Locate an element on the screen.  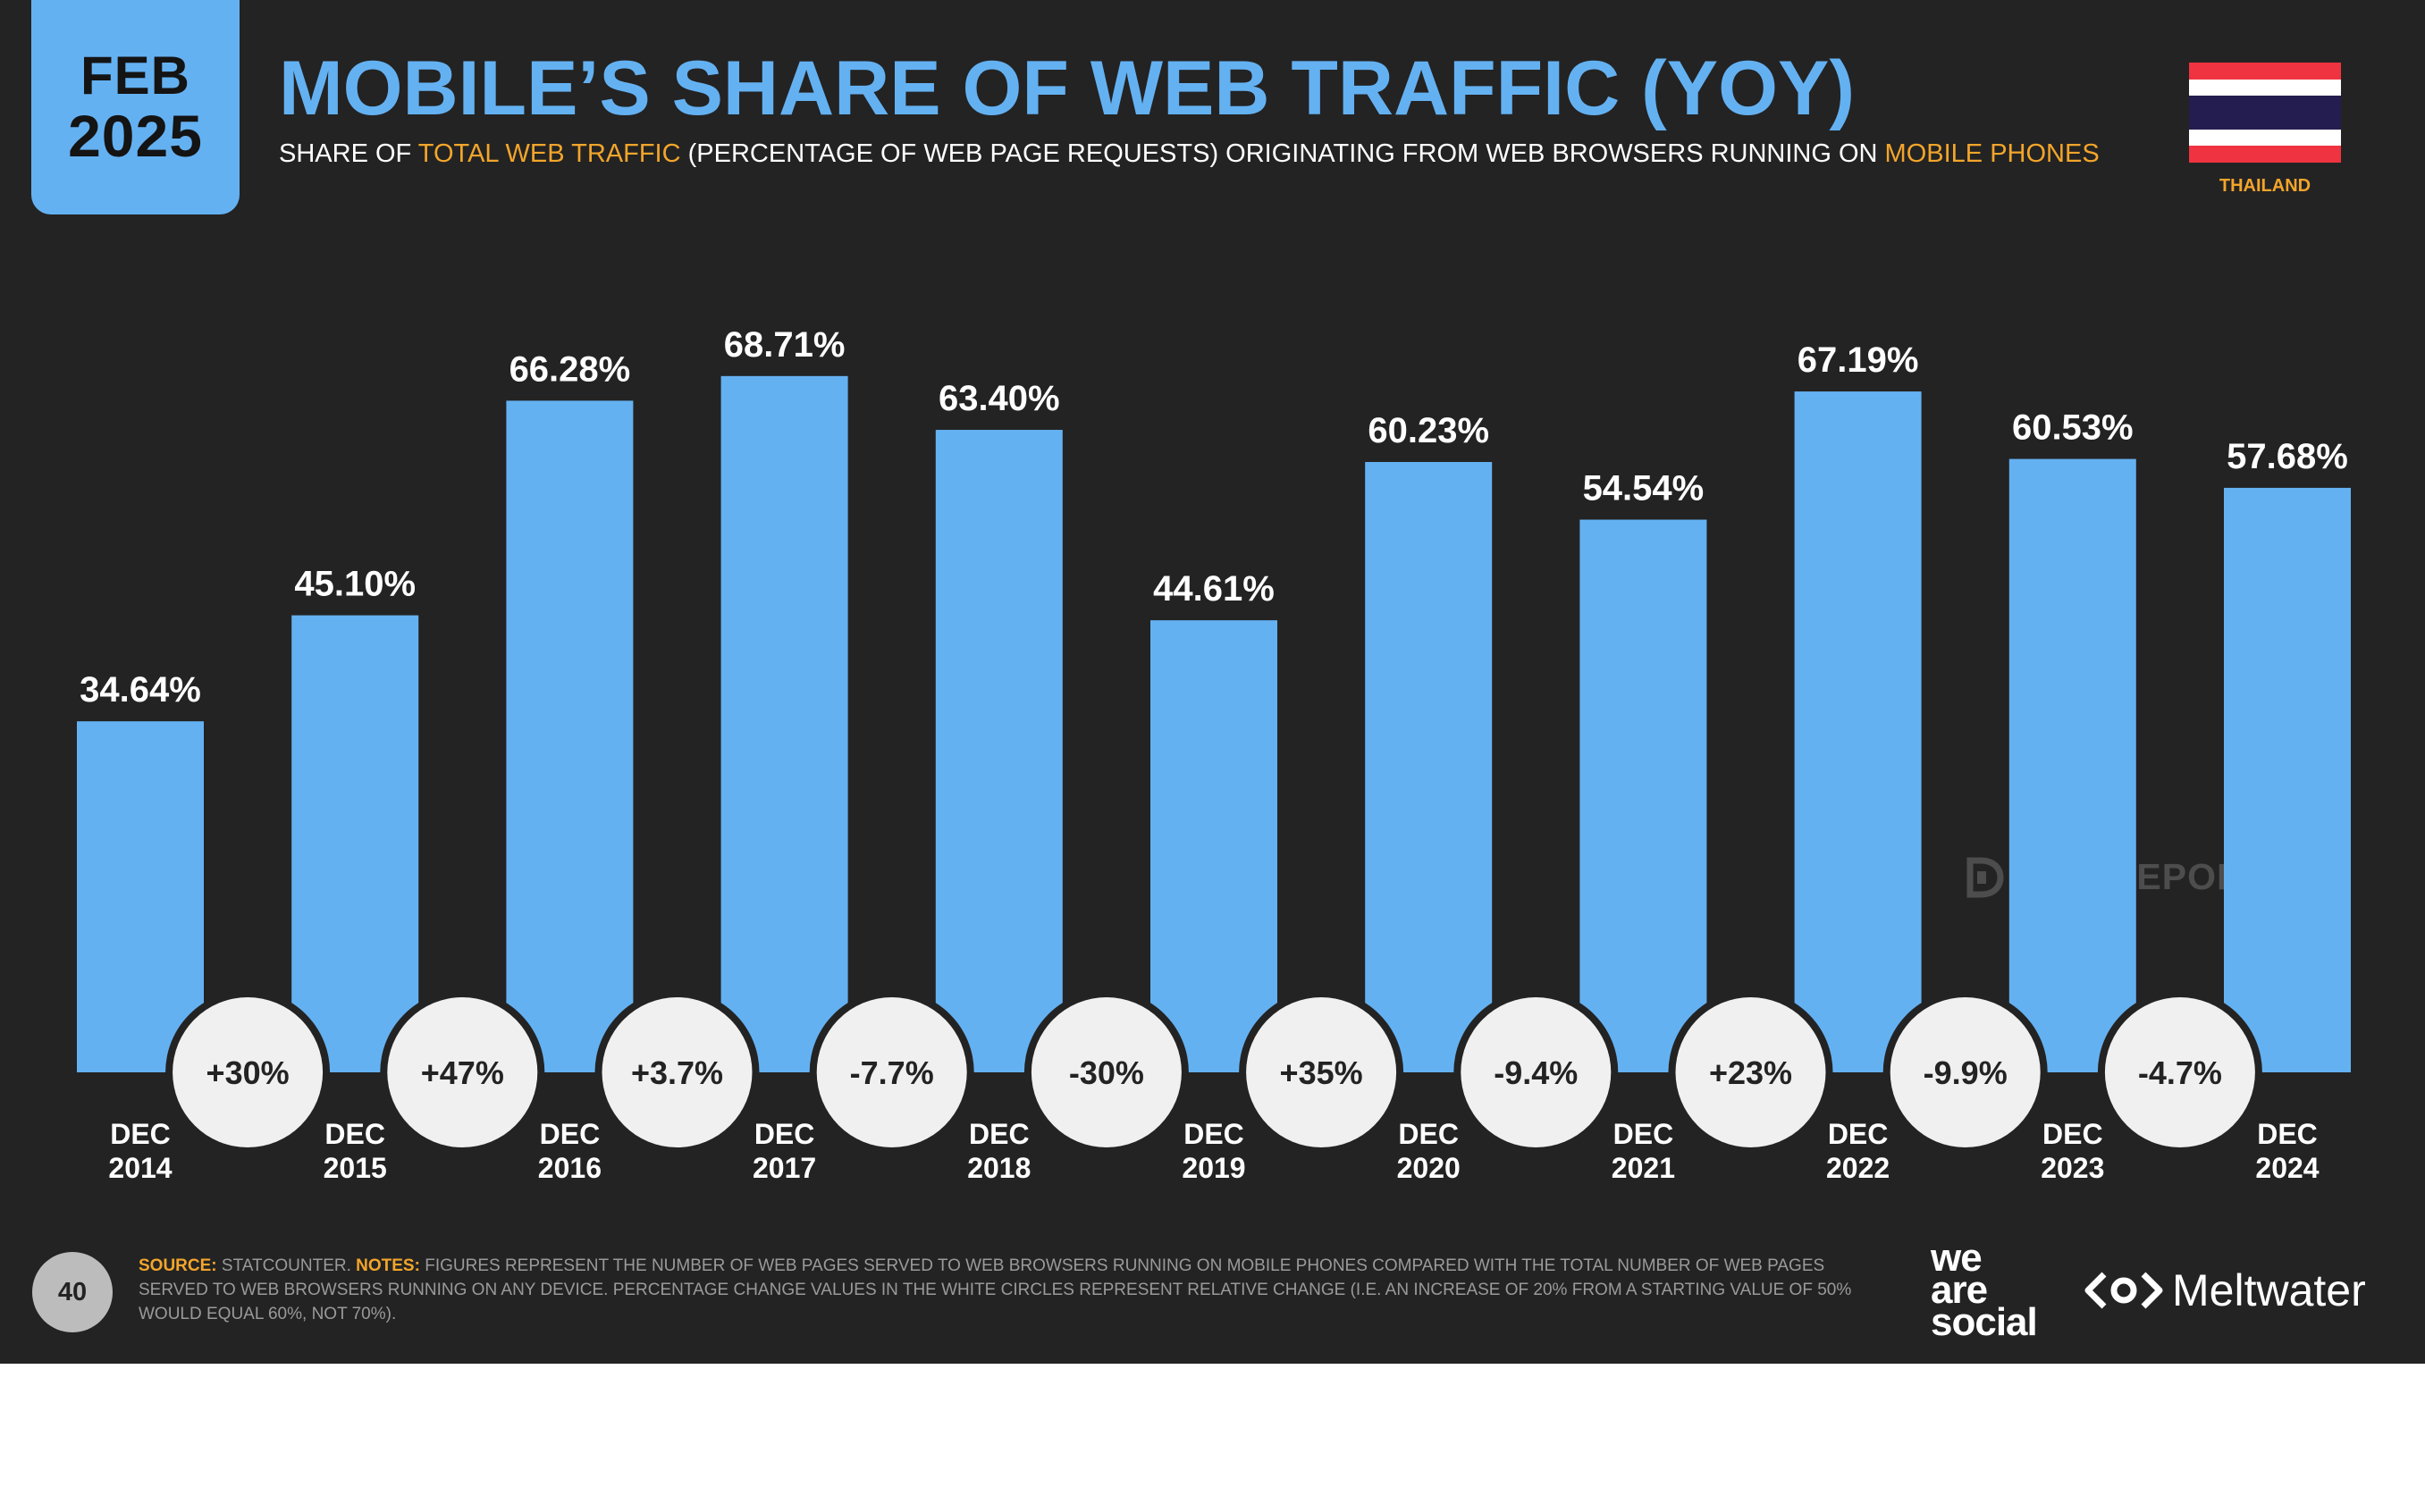
meltwater-wordmark: Meltwater is located at coordinates (2269, 1290).